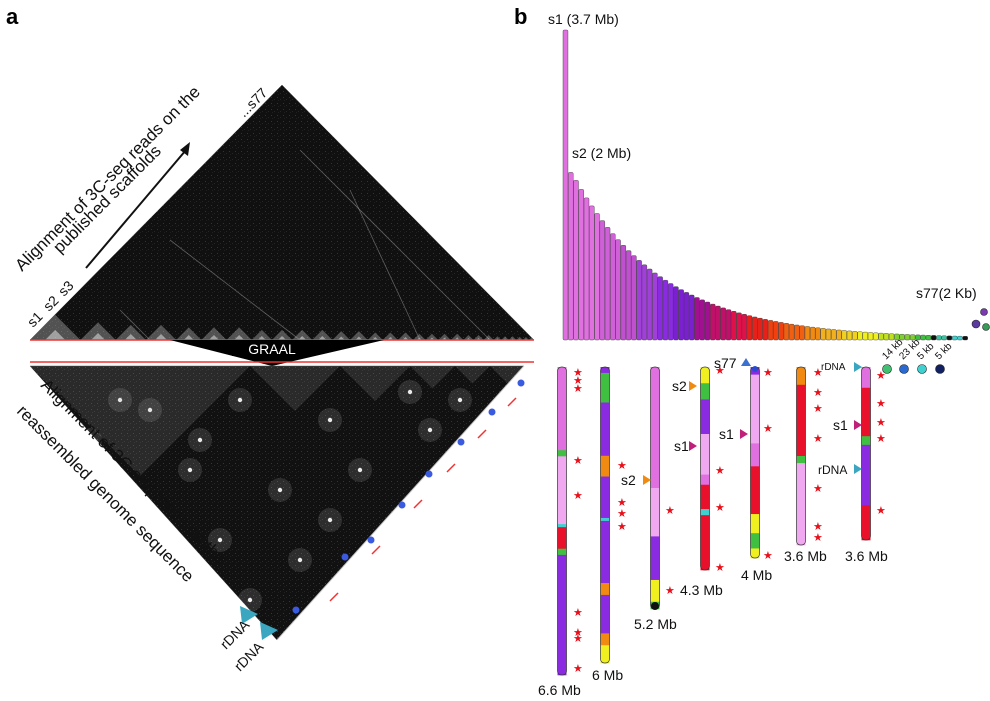  Describe the element at coordinates (693, 386) in the screenshot. I see `arrow-s2-chr4` at that location.